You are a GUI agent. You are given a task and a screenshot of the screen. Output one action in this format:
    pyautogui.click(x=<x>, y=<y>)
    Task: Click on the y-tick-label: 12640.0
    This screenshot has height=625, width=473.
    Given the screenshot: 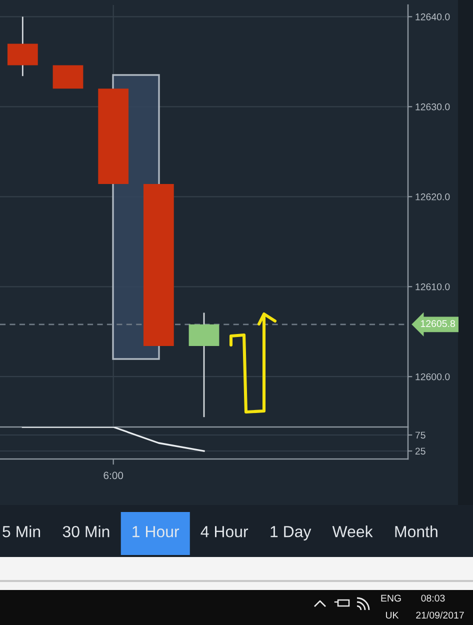 What is the action you would take?
    pyautogui.click(x=433, y=16)
    